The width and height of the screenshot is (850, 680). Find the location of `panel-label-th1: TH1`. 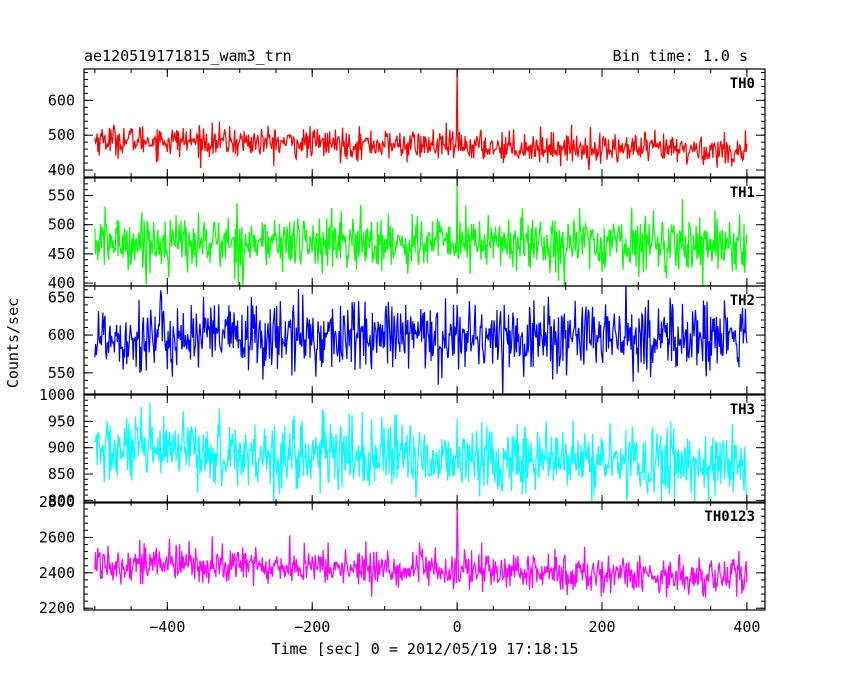

panel-label-th1: TH1 is located at coordinates (742, 193).